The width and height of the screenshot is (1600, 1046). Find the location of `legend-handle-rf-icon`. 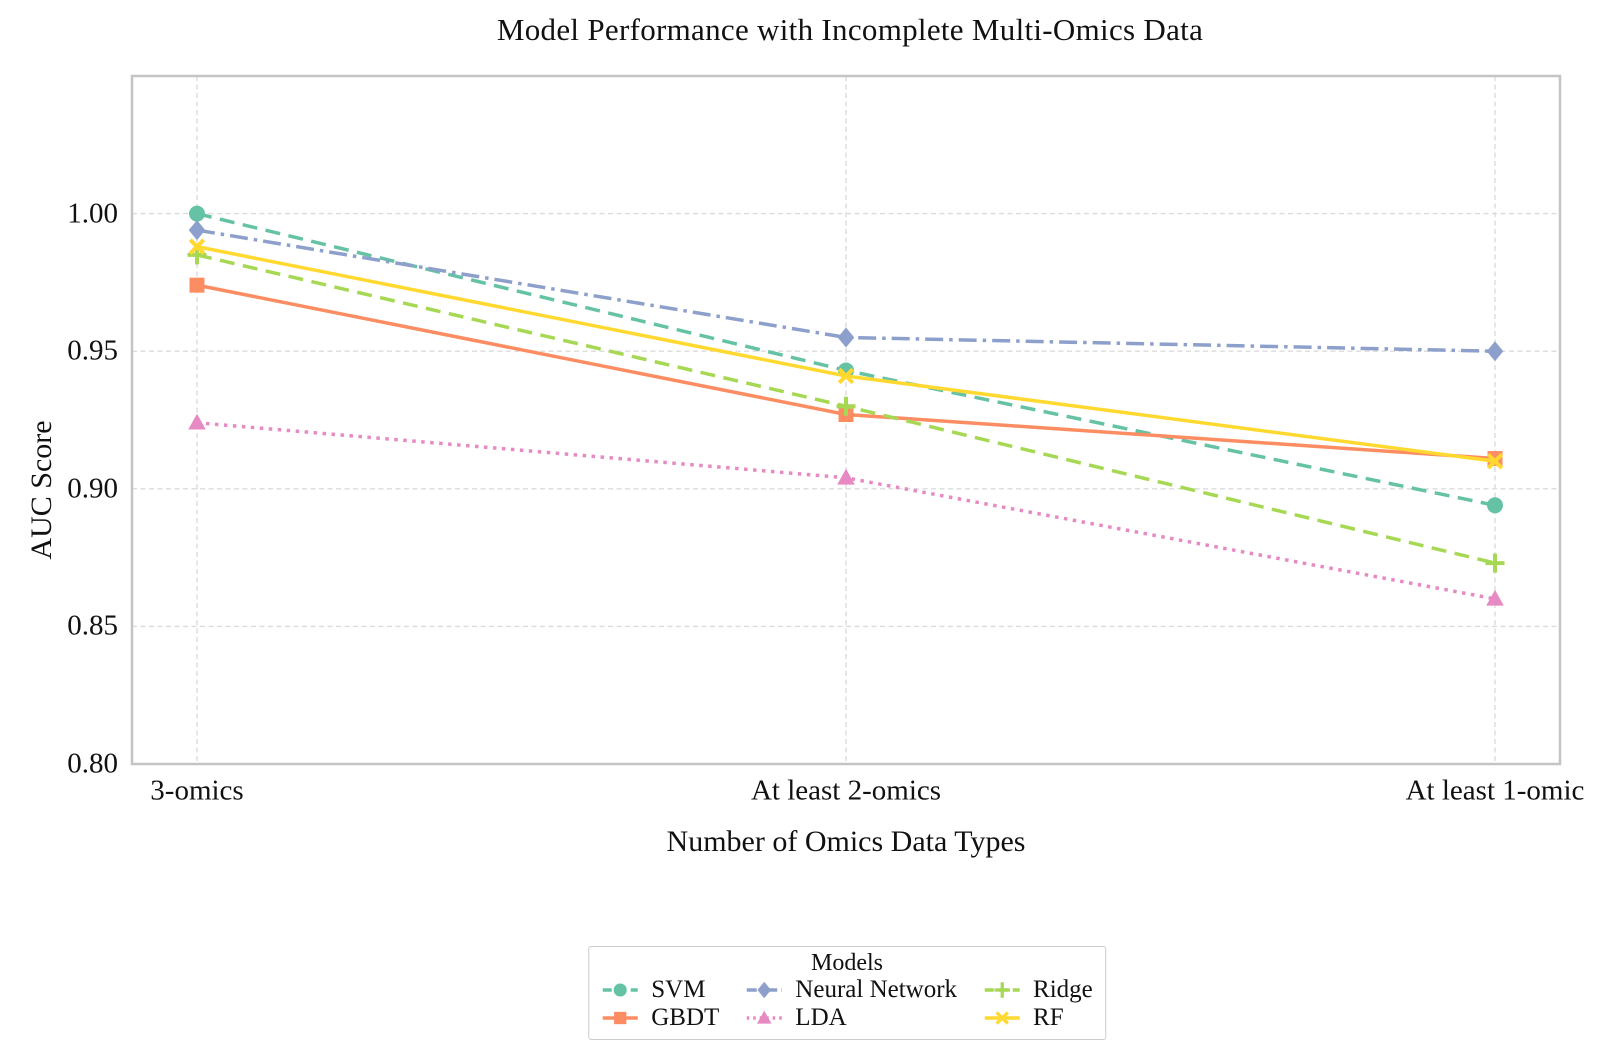

legend-handle-rf-icon is located at coordinates (1002, 1018).